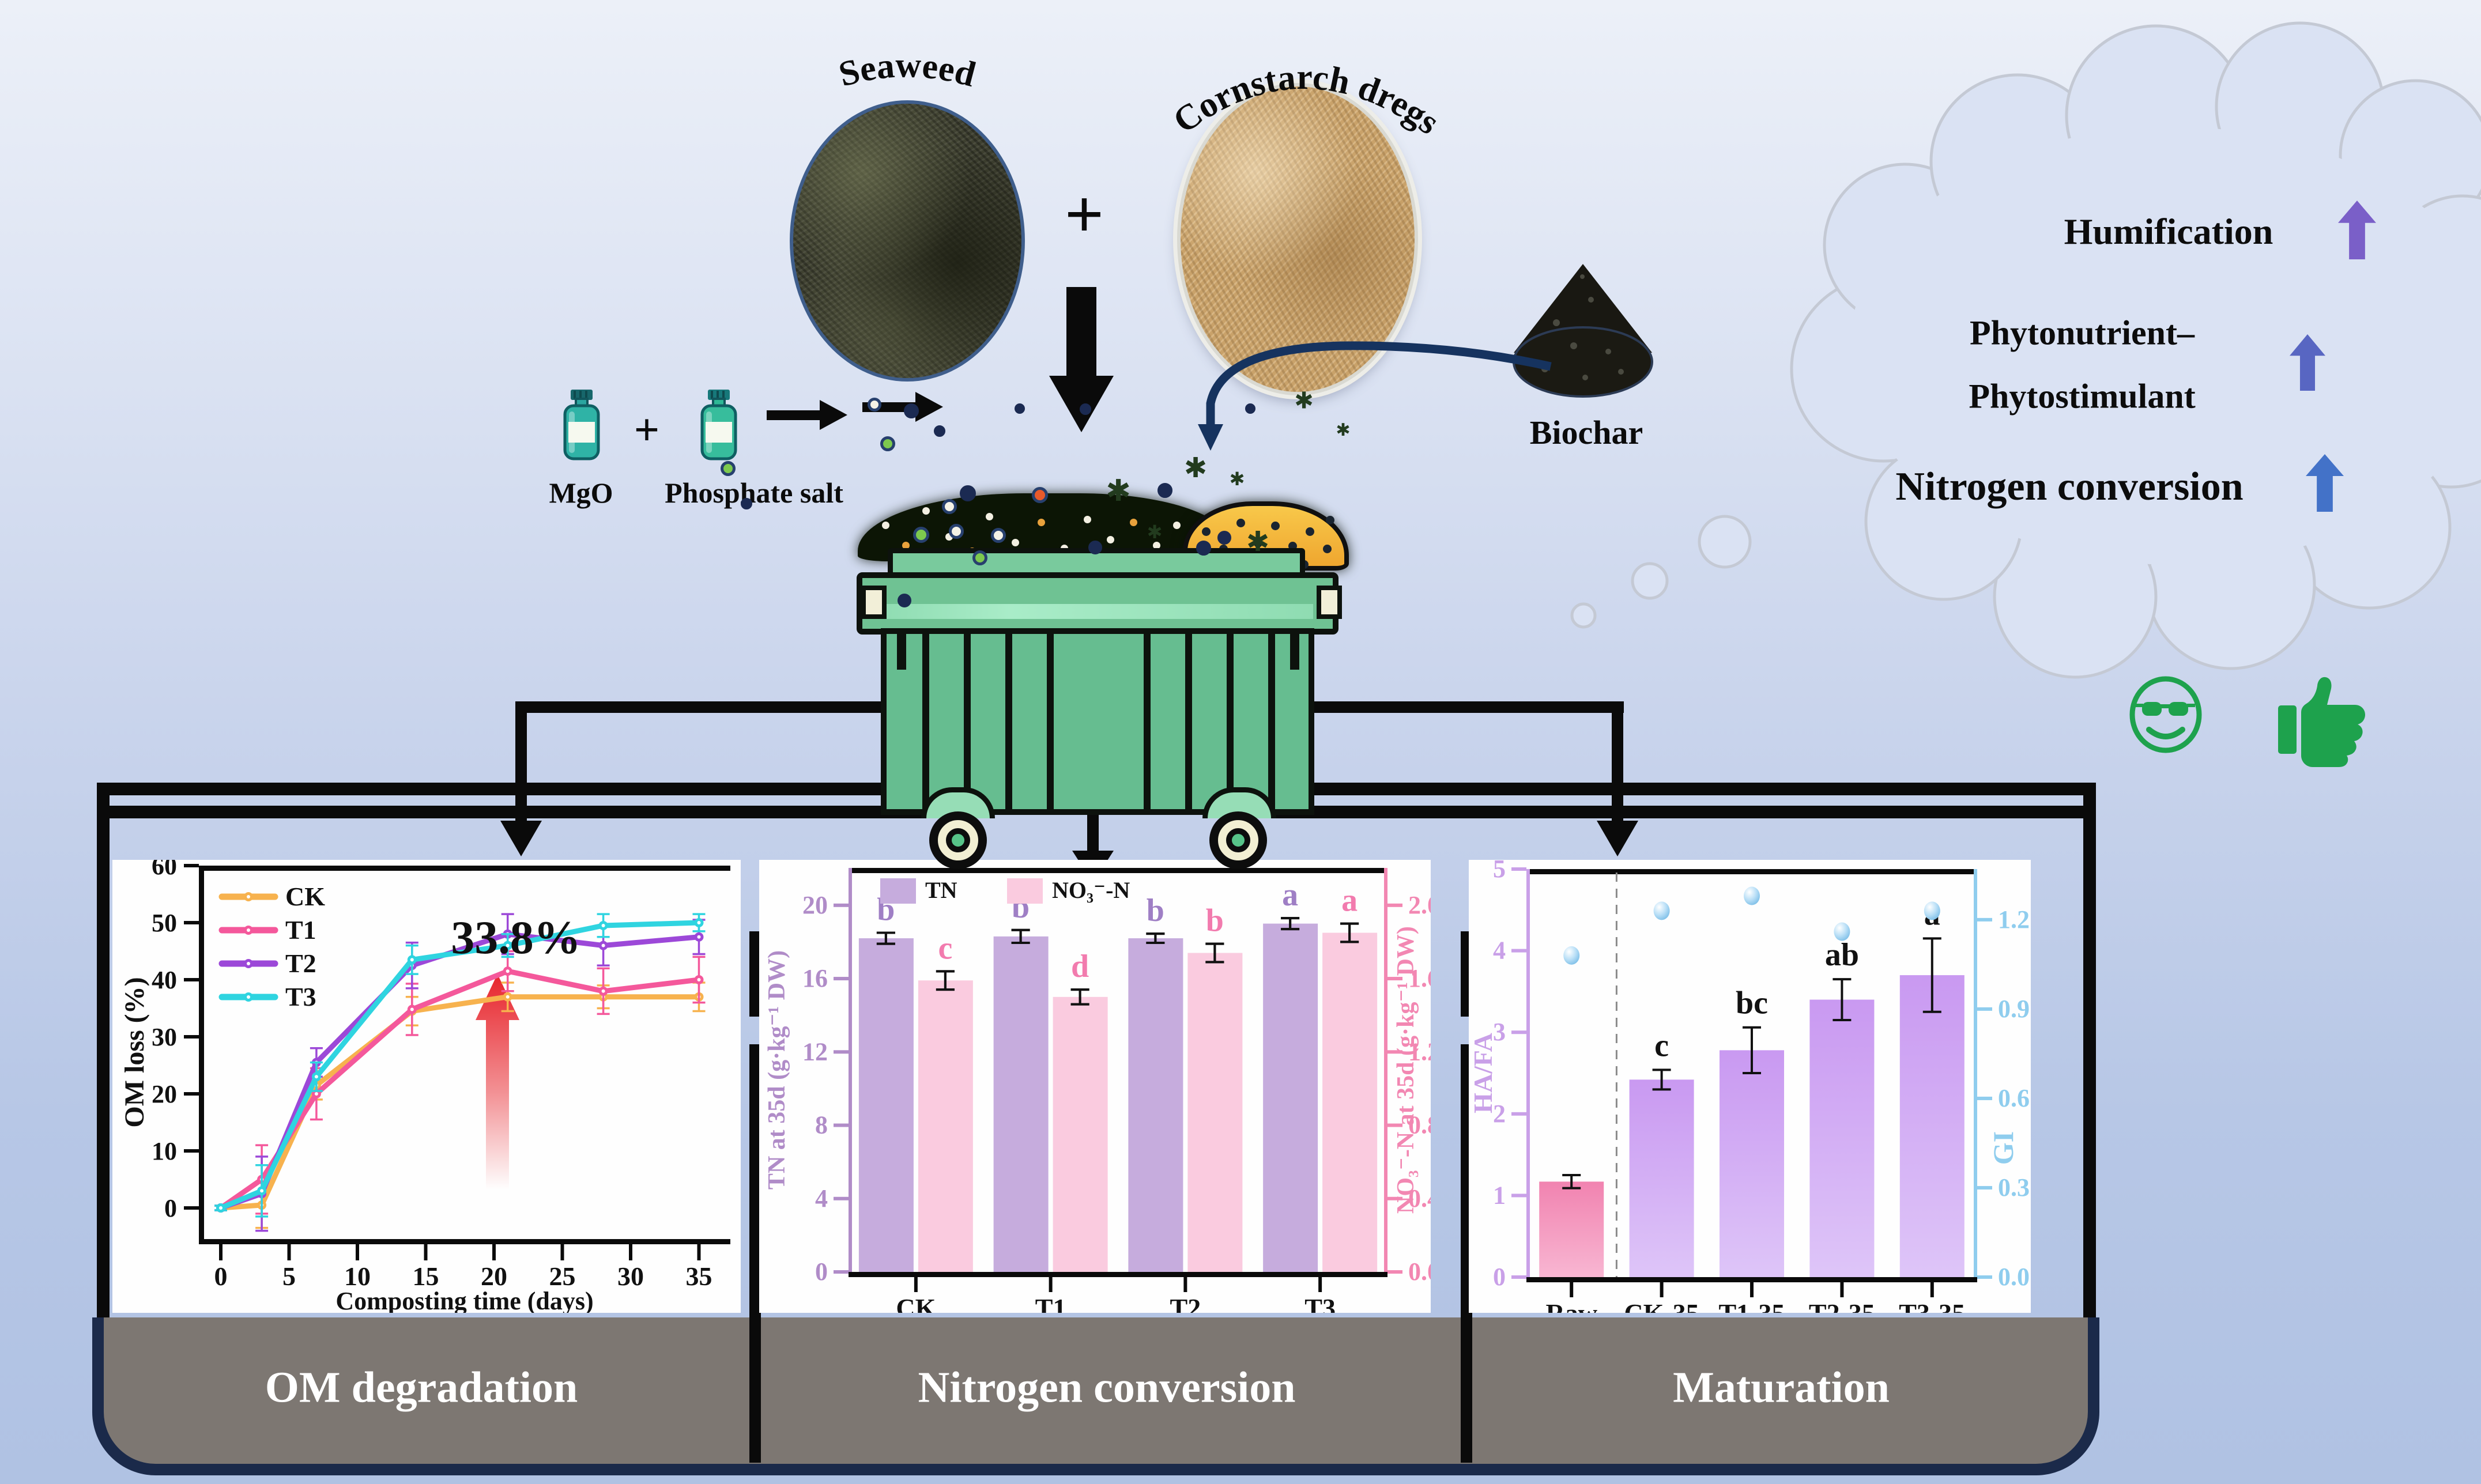  What do you see at coordinates (1586, 432) in the screenshot?
I see `biochar-label: Biochar` at bounding box center [1586, 432].